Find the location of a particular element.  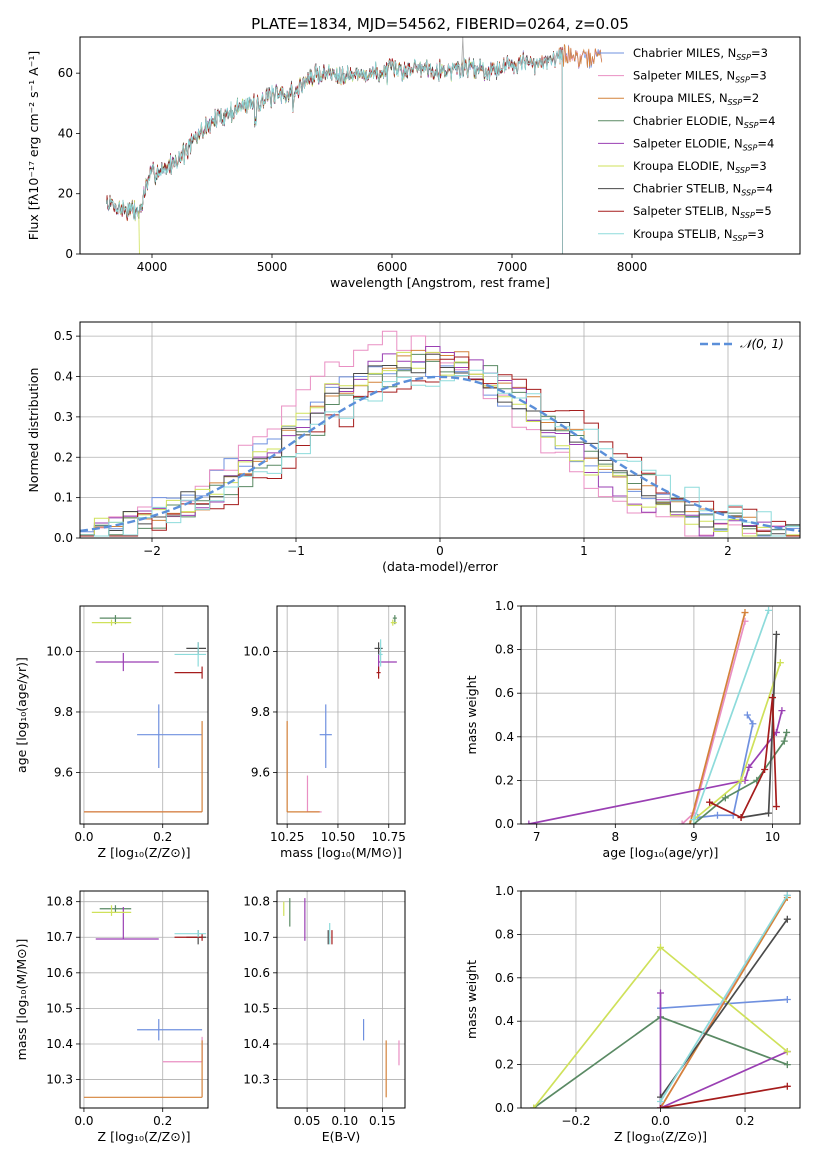

x-axis-label: (data-model)/error is located at coordinates (440, 566).